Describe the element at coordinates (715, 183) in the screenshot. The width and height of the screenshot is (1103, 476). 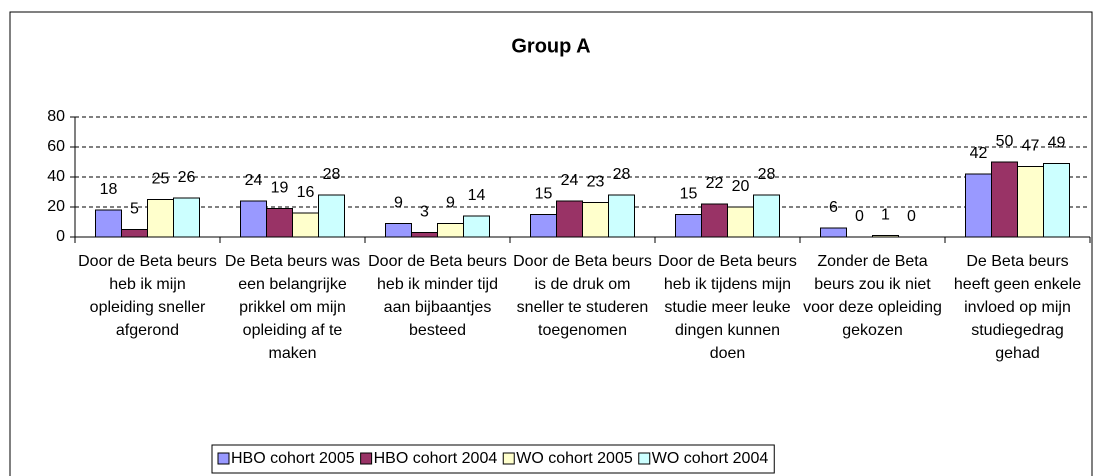
I see `data-label: 22` at that location.